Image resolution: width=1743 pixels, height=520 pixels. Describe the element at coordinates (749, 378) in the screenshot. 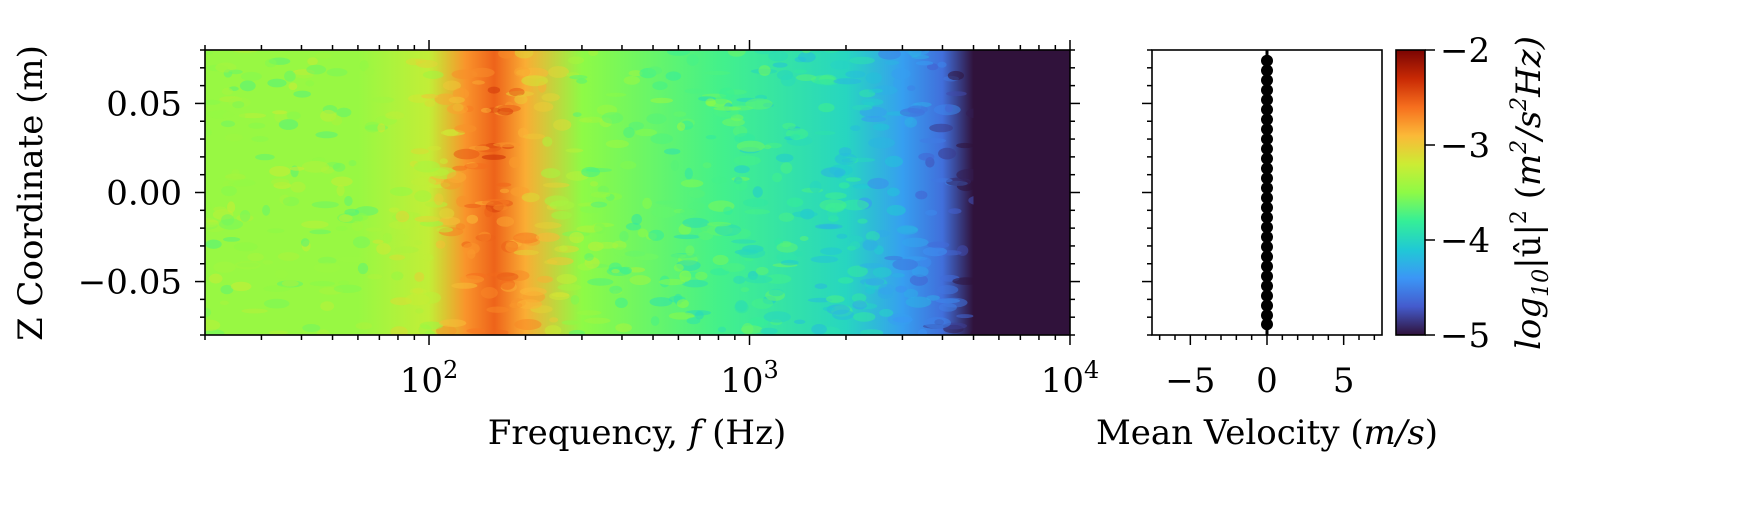

I see `x-tick-label: 103` at that location.